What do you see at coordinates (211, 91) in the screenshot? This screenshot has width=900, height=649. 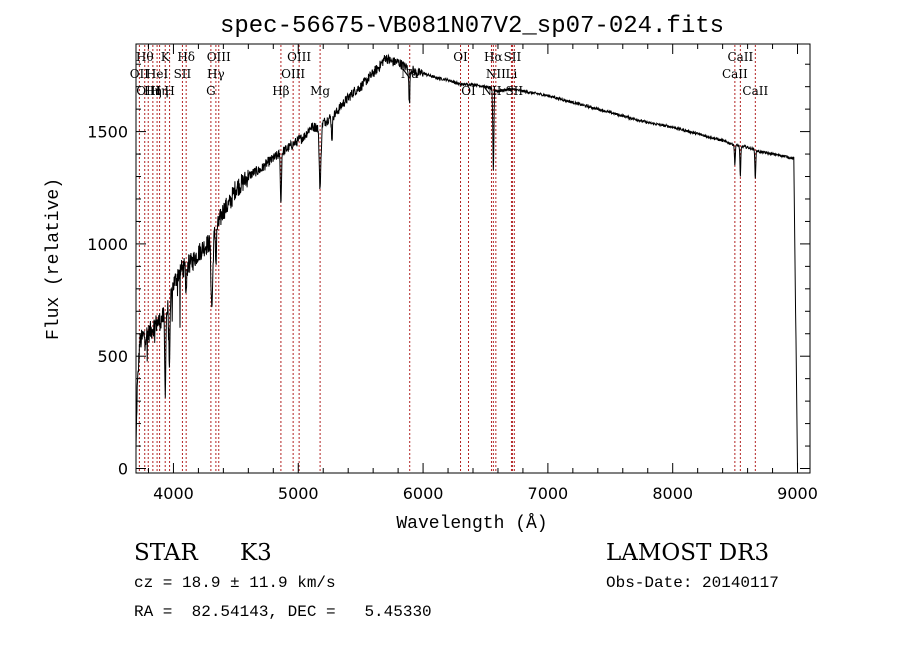 I see `line-marker-label: G` at bounding box center [211, 91].